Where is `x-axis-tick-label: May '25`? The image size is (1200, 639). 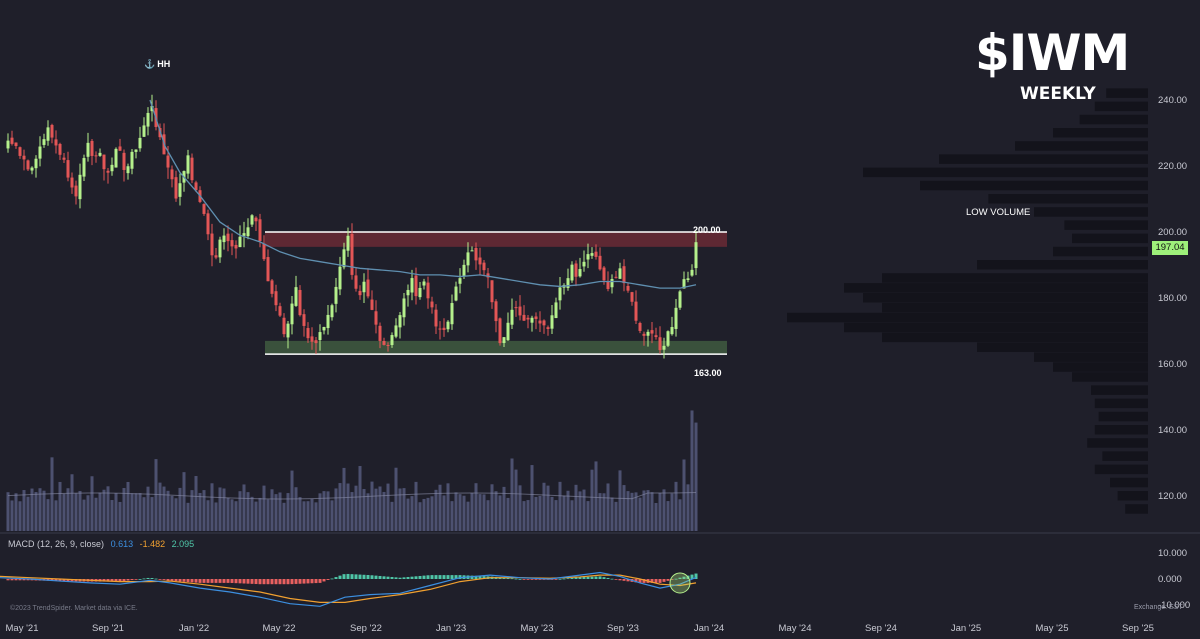 x-axis-tick-label: May '25 is located at coordinates (1052, 628).